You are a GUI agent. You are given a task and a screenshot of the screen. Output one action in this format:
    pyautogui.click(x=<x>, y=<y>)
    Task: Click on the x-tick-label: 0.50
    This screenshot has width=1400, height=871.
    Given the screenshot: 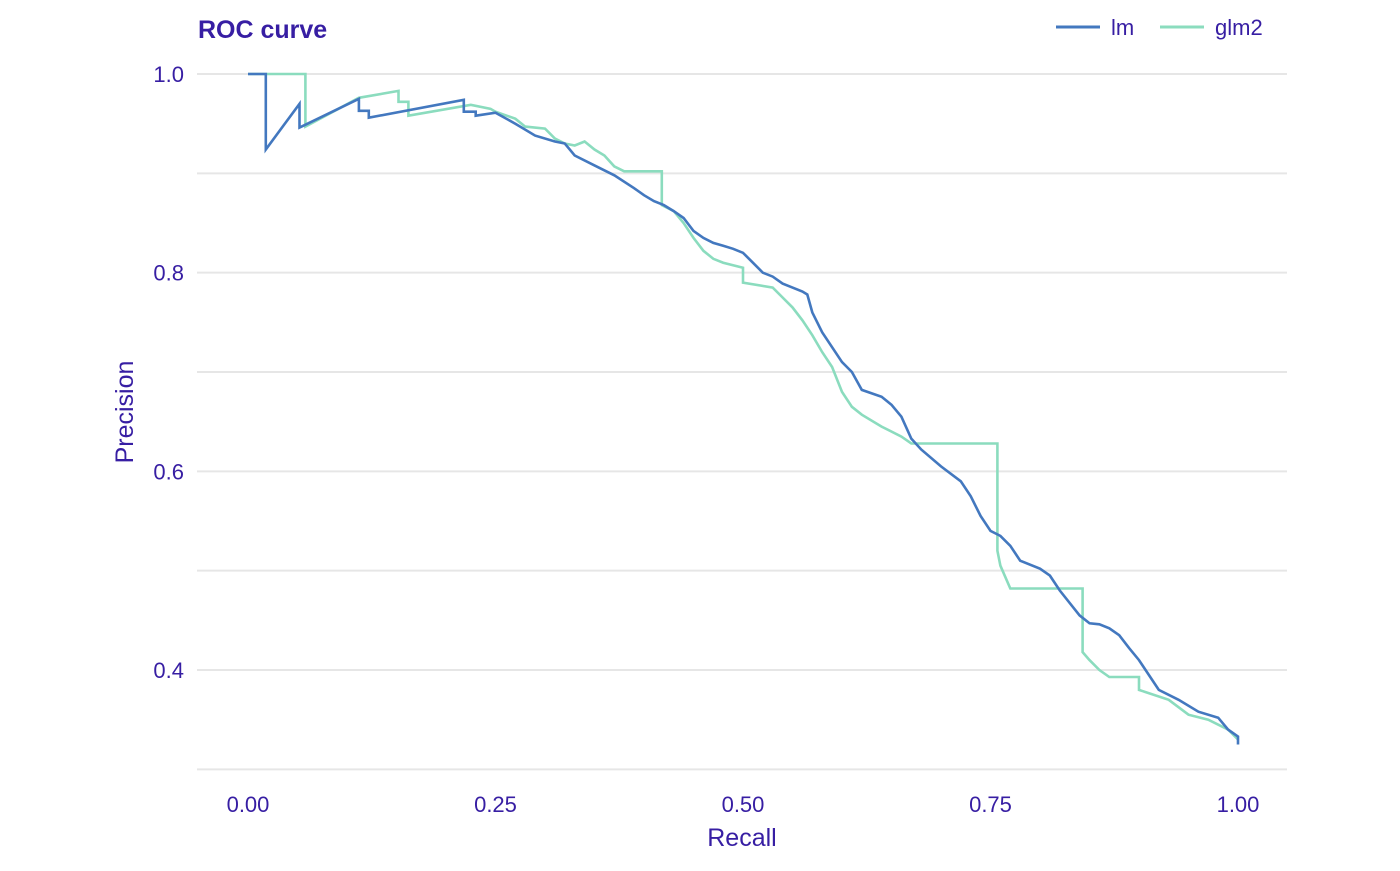 What is the action you would take?
    pyautogui.click(x=743, y=804)
    